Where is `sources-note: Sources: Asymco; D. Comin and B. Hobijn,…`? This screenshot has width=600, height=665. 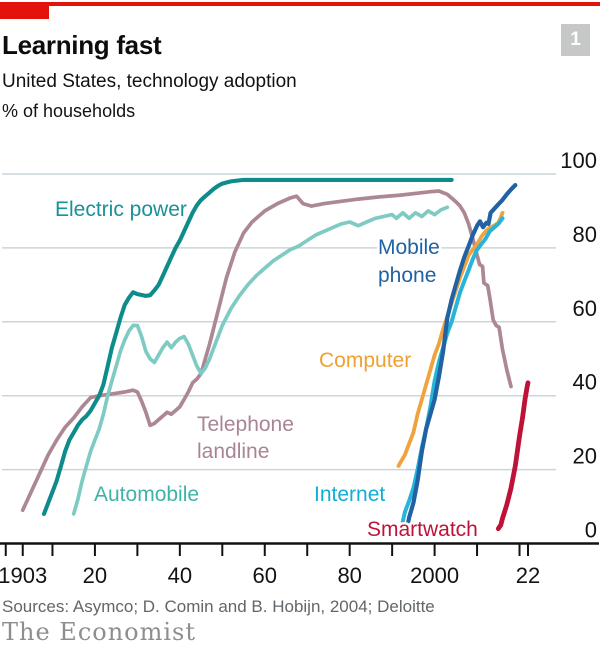
sources-note: Sources: Asymco; D. Comin and B. Hobijn,… is located at coordinates (218, 606).